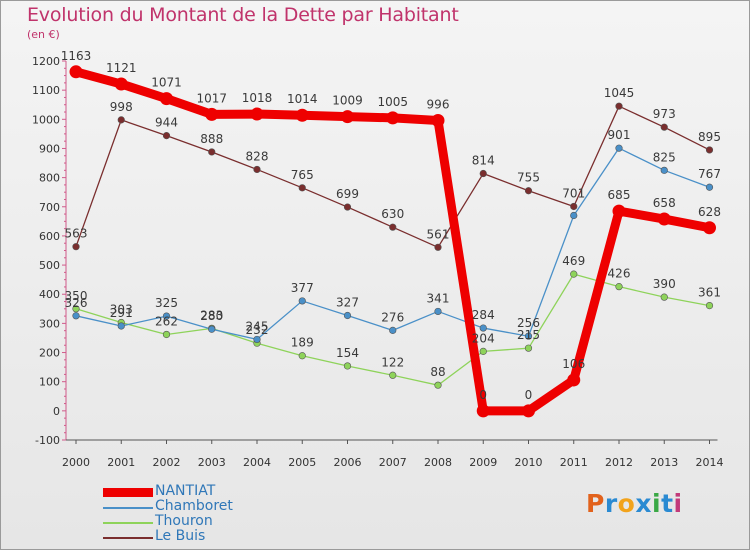  What do you see at coordinates (667, 503) in the screenshot?
I see `logo-letter: t` at bounding box center [667, 503].